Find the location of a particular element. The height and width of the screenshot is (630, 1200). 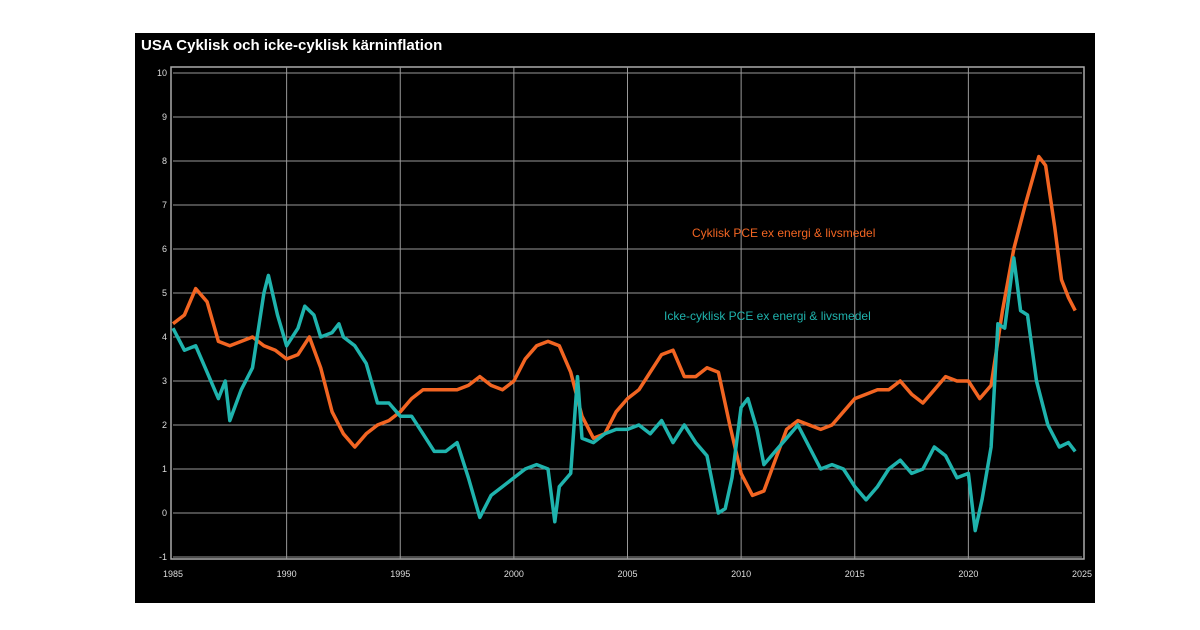

y-tick-label: 9 is located at coordinates (164, 117).